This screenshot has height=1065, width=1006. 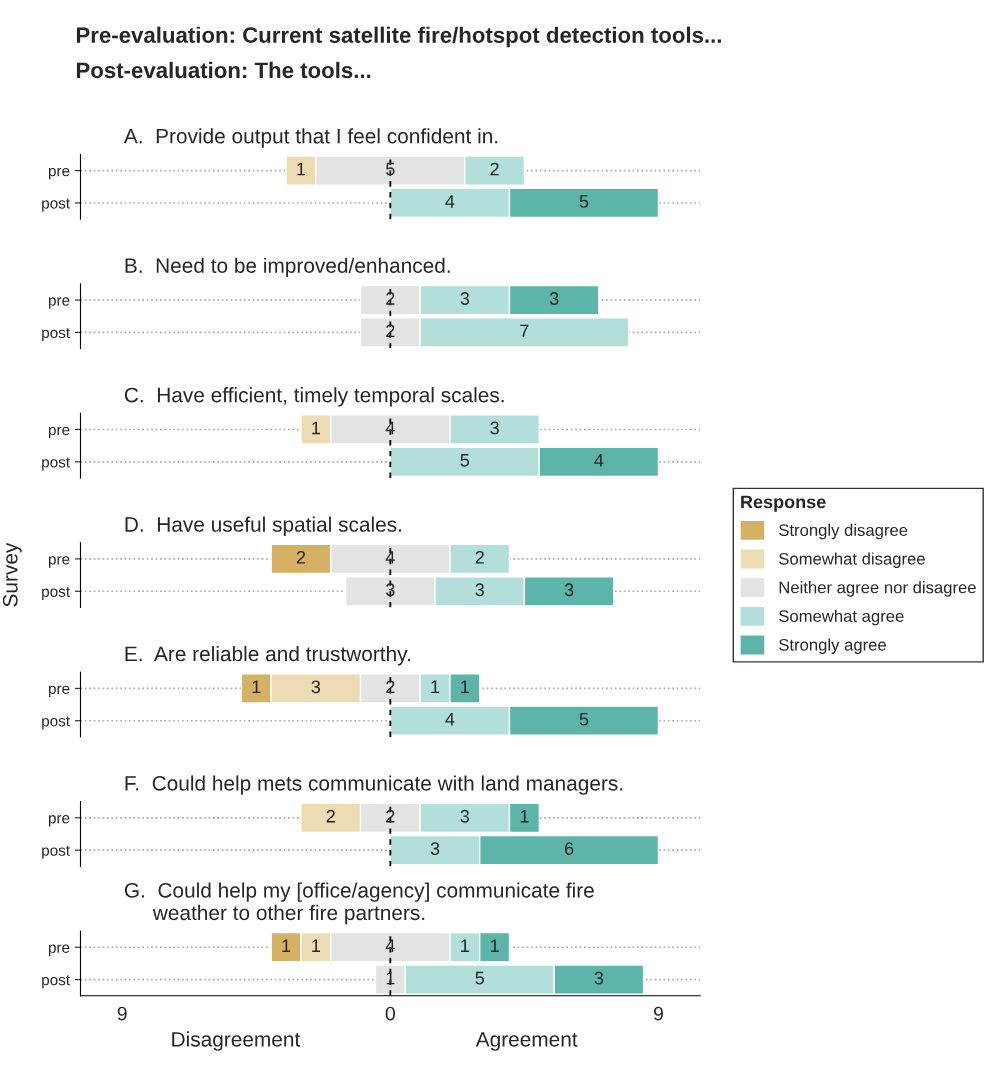 What do you see at coordinates (783, 503) in the screenshot?
I see `legend-title: Response` at bounding box center [783, 503].